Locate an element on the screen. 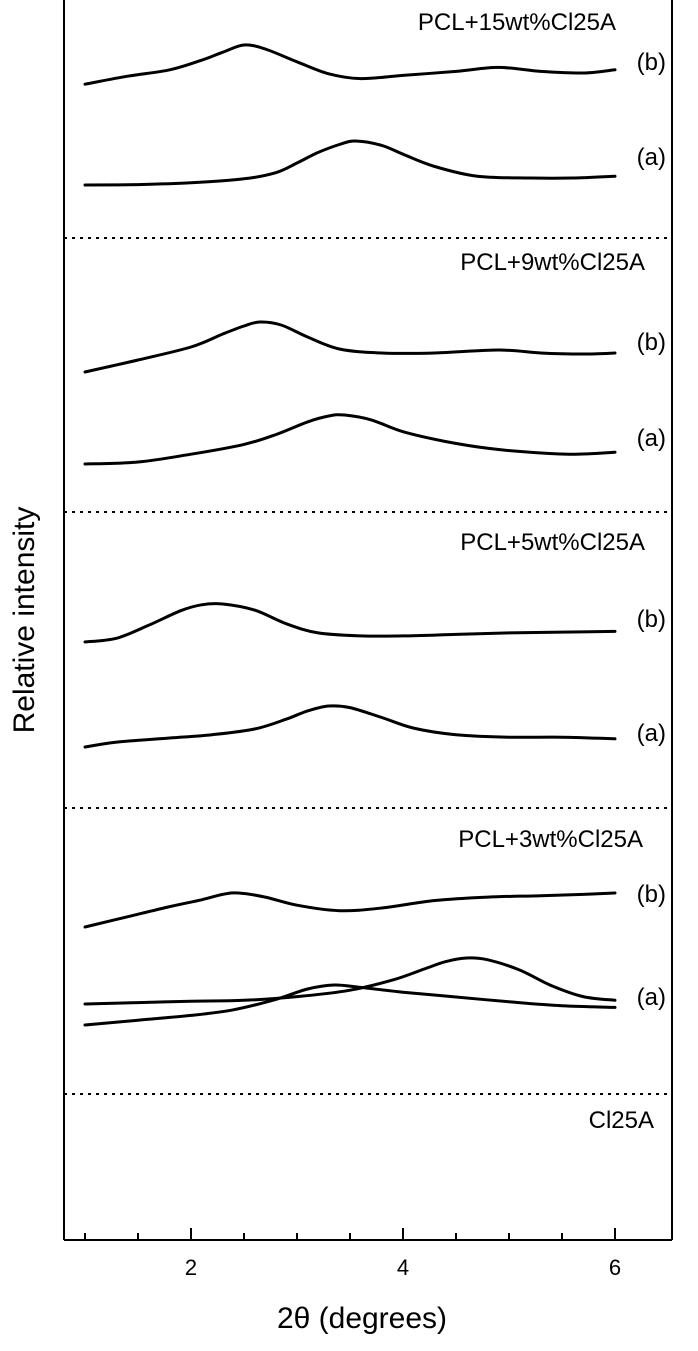 The height and width of the screenshot is (1351, 698). panel-label: PCL+15wt%Cl25A is located at coordinates (517, 22).